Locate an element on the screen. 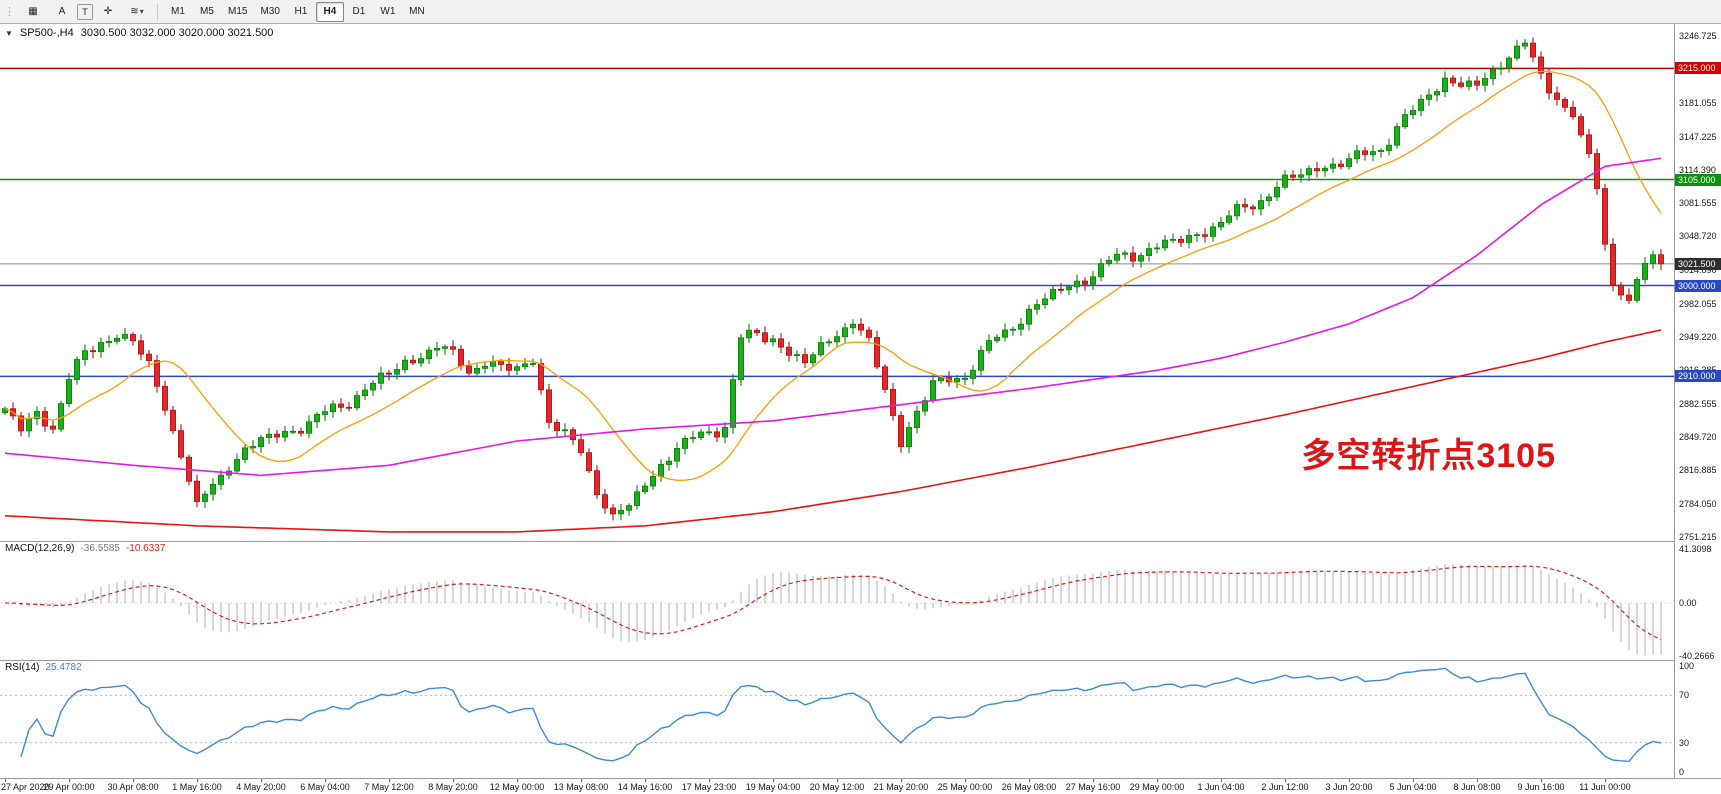 The image size is (1721, 794). level-price-label: 2910.000 is located at coordinates (1698, 376).